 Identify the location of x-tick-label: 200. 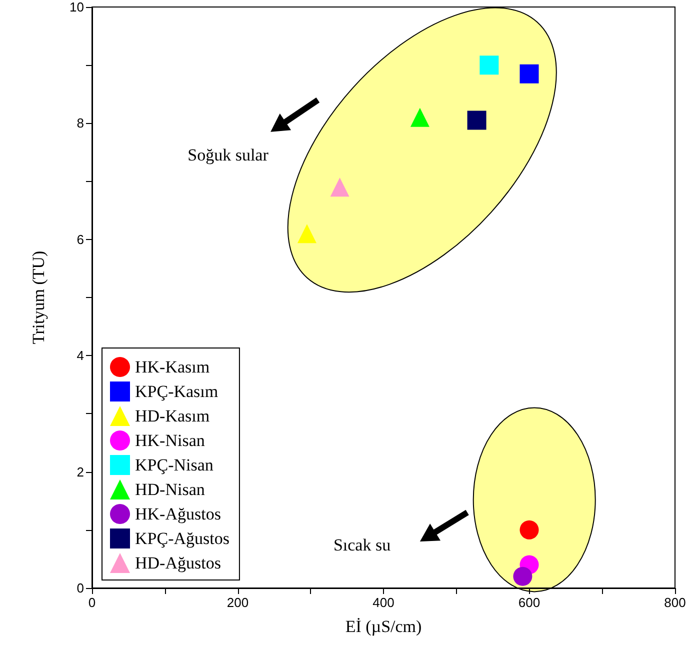
(237, 602).